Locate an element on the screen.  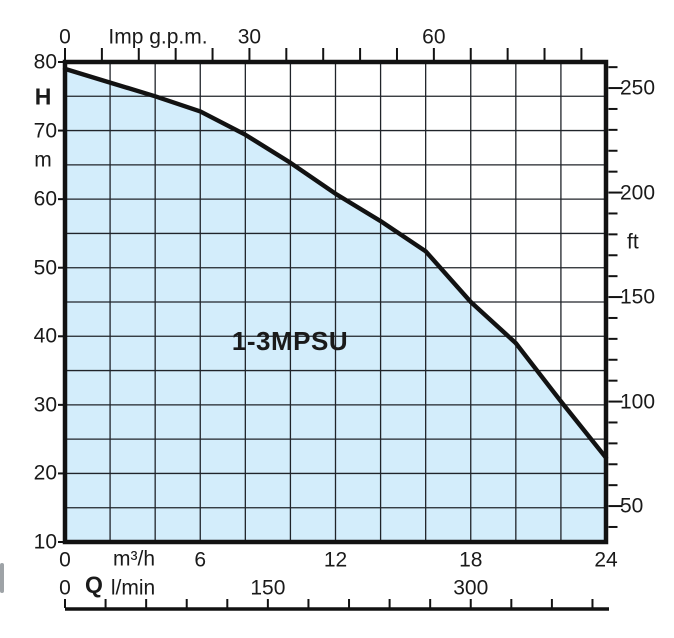
bottom-m3h-tick-label: 0 is located at coordinates (65, 560).